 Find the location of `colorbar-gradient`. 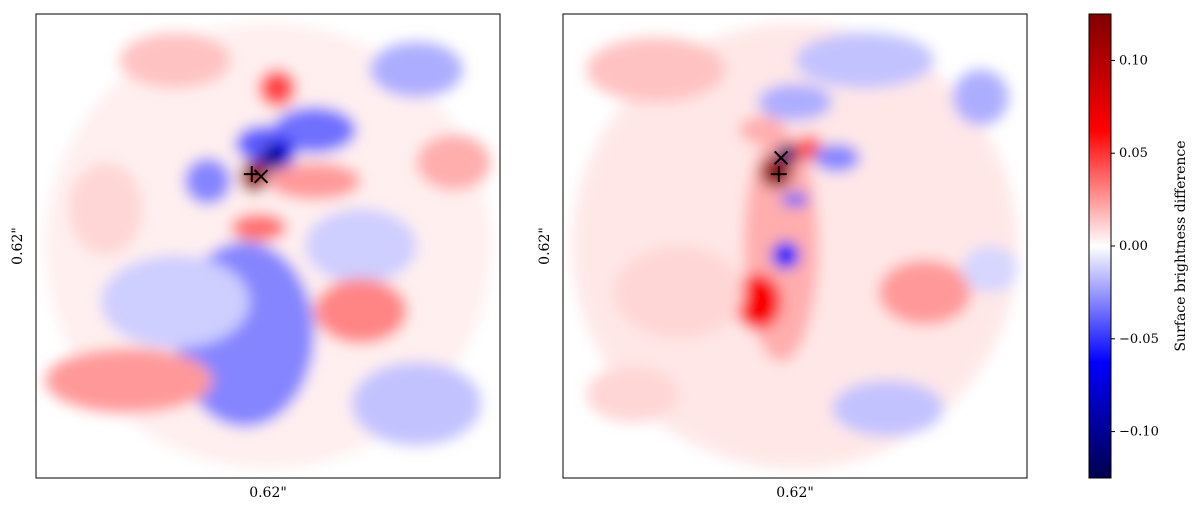

colorbar-gradient is located at coordinates (1100, 246).